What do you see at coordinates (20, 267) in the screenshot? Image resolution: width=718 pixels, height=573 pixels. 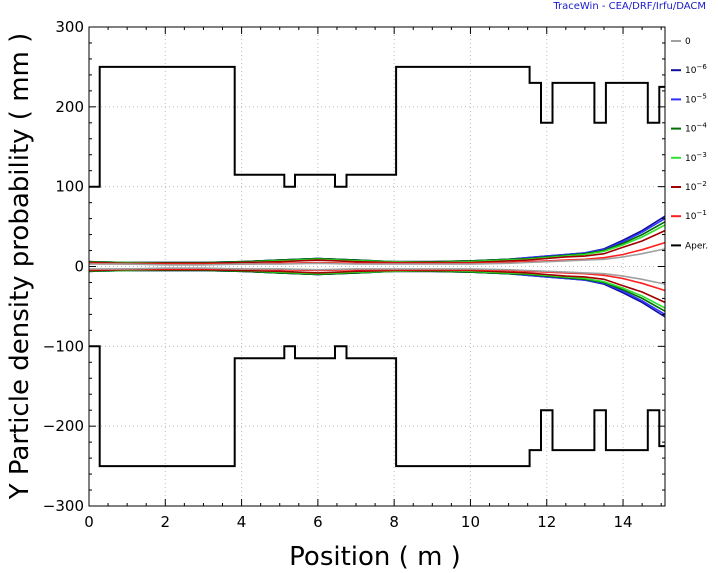 I see `y-axis-title: Y Particle density probability ( mm )` at bounding box center [20, 267].